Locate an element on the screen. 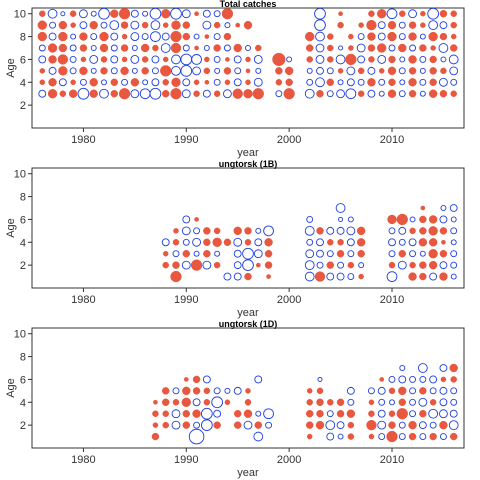  x-tick-label: 2000 is located at coordinates (289, 460).